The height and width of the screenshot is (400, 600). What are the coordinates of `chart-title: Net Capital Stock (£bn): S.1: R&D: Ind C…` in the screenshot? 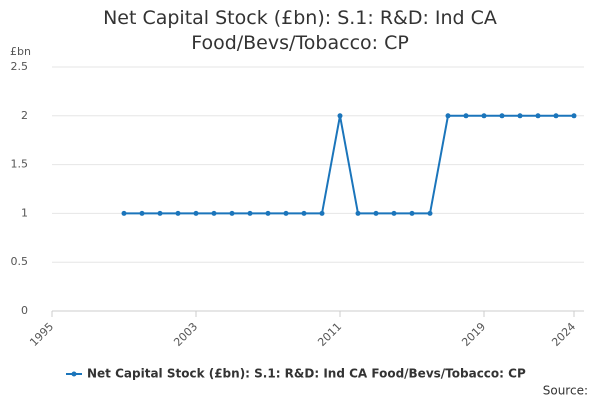 It's located at (300, 30).